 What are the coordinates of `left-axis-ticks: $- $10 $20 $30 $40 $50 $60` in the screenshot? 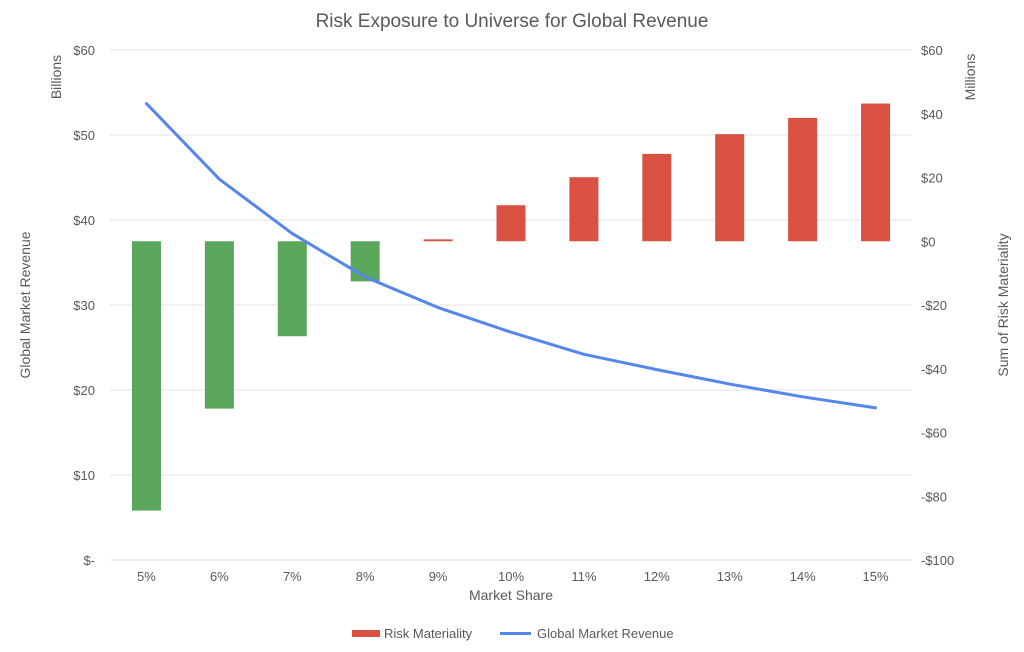 It's located at (84, 305).